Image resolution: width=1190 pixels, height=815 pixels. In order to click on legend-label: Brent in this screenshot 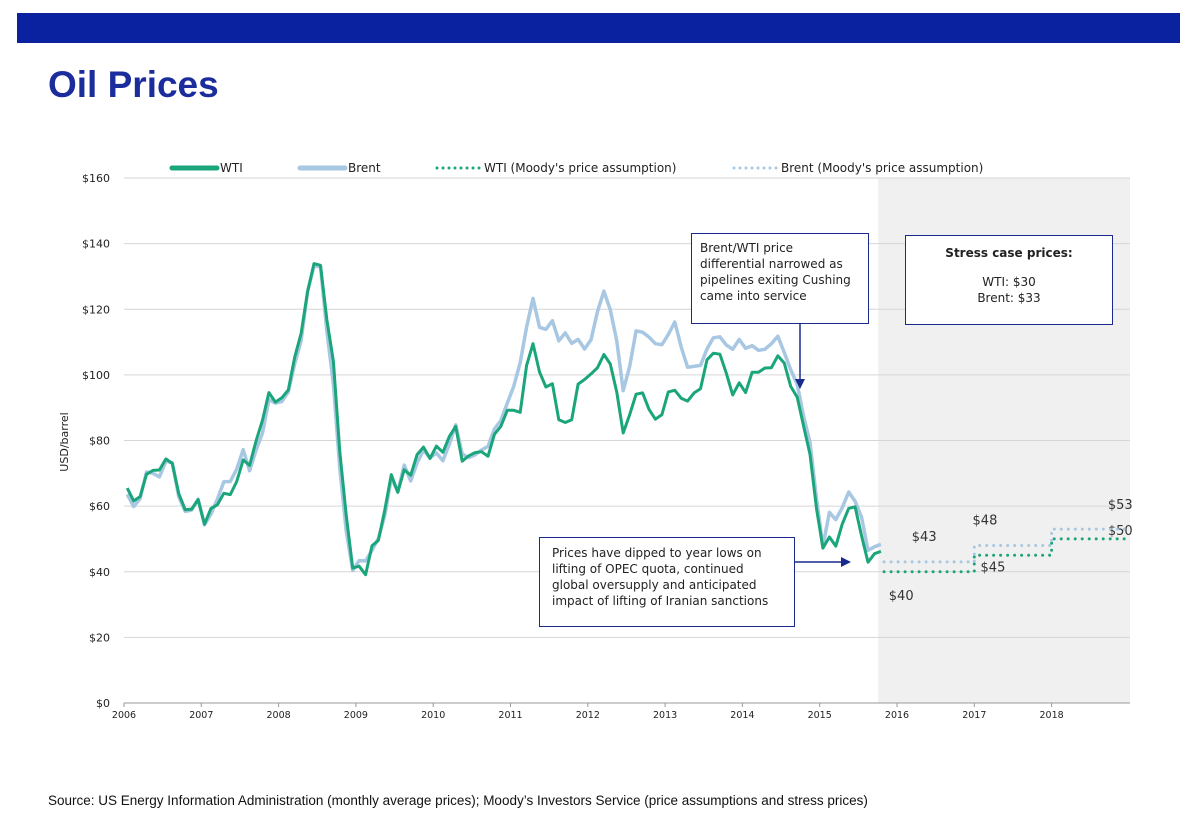, I will do `click(364, 168)`.